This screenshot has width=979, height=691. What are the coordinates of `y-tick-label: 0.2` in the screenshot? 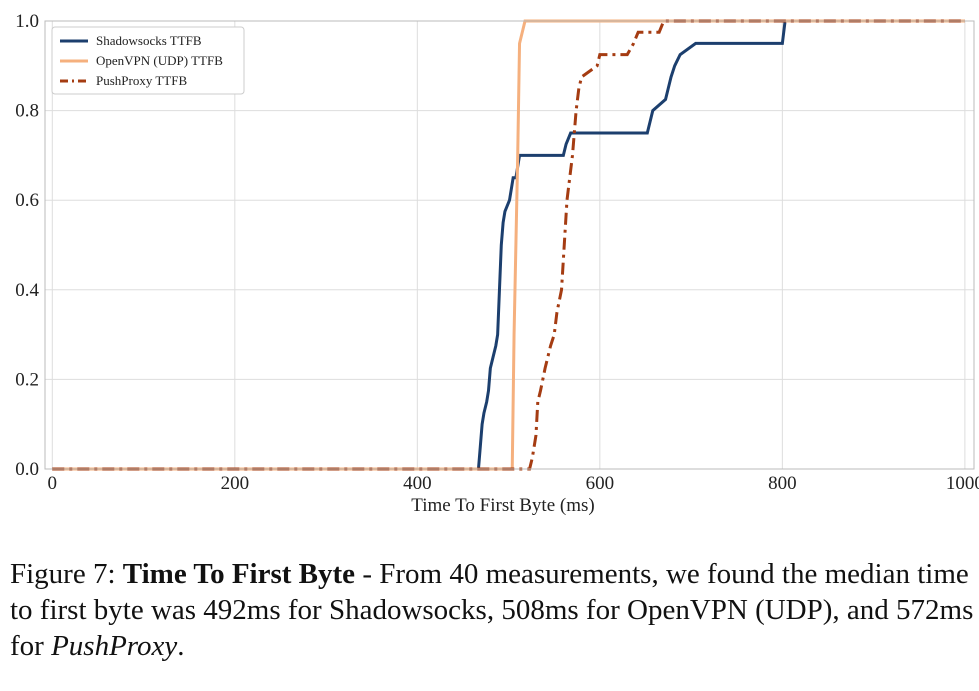 It's located at (27, 379).